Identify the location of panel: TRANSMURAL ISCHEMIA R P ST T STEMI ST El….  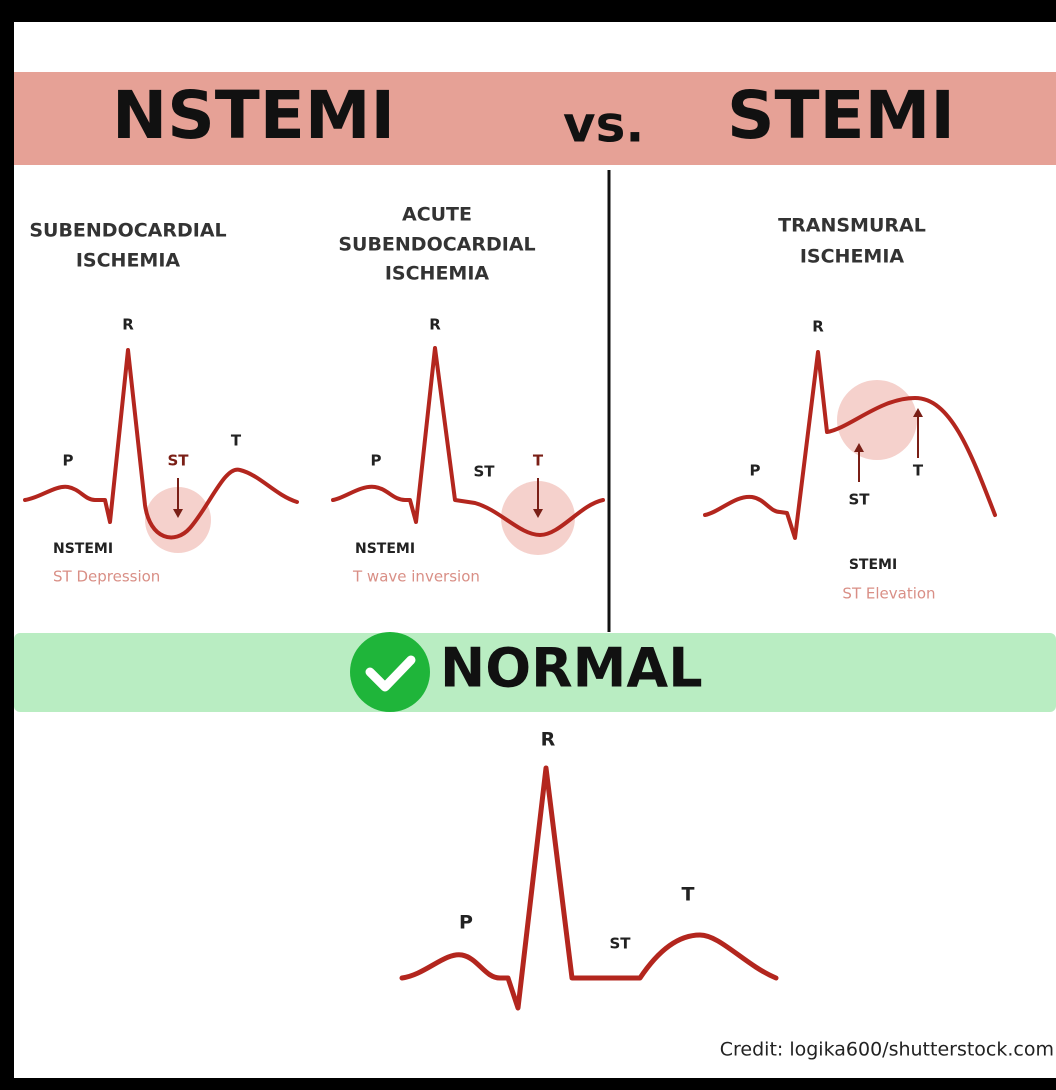
(850, 409).